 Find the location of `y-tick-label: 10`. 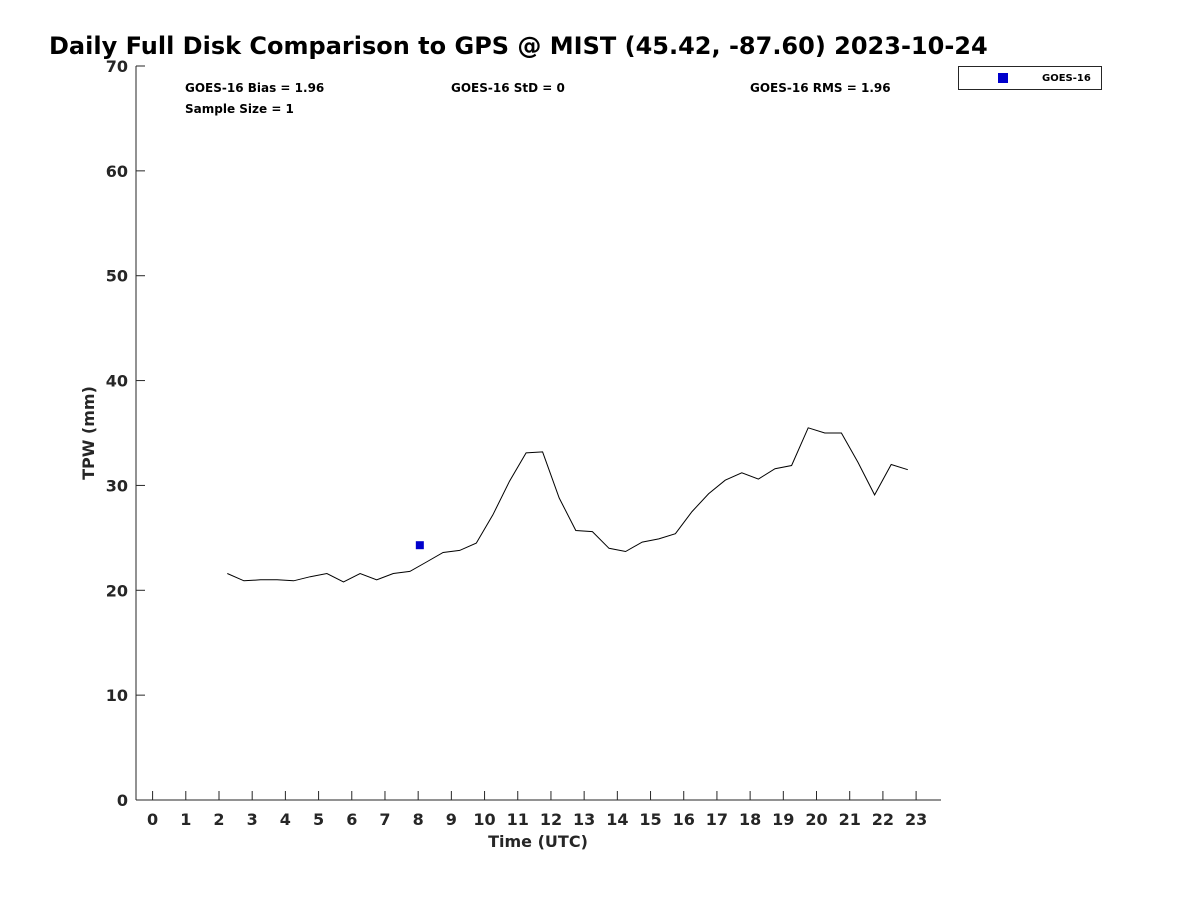

y-tick-label: 10 is located at coordinates (117, 695).